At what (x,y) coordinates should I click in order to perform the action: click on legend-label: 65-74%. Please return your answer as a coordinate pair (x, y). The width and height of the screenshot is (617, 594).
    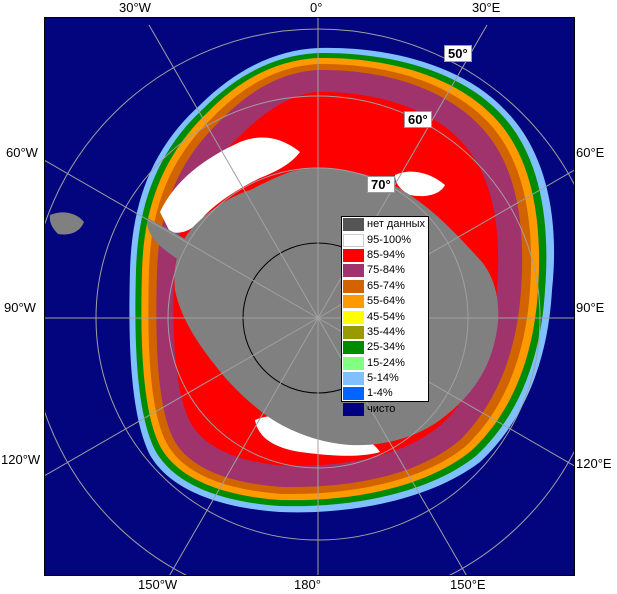
    Looking at the image, I should click on (386, 285).